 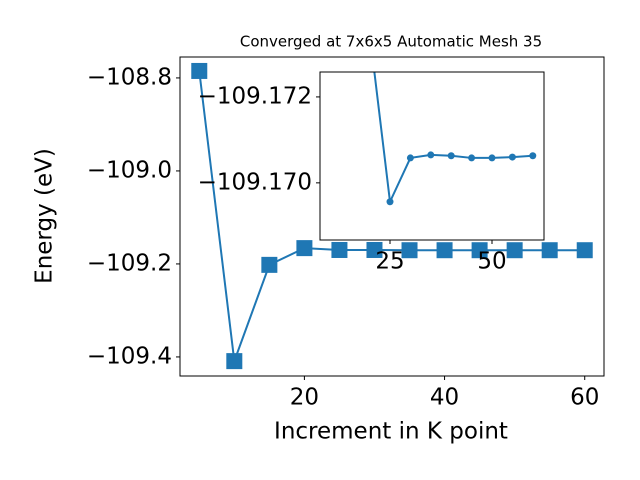 I want to click on x-axis-label: Increment in K point, so click(x=391, y=432).